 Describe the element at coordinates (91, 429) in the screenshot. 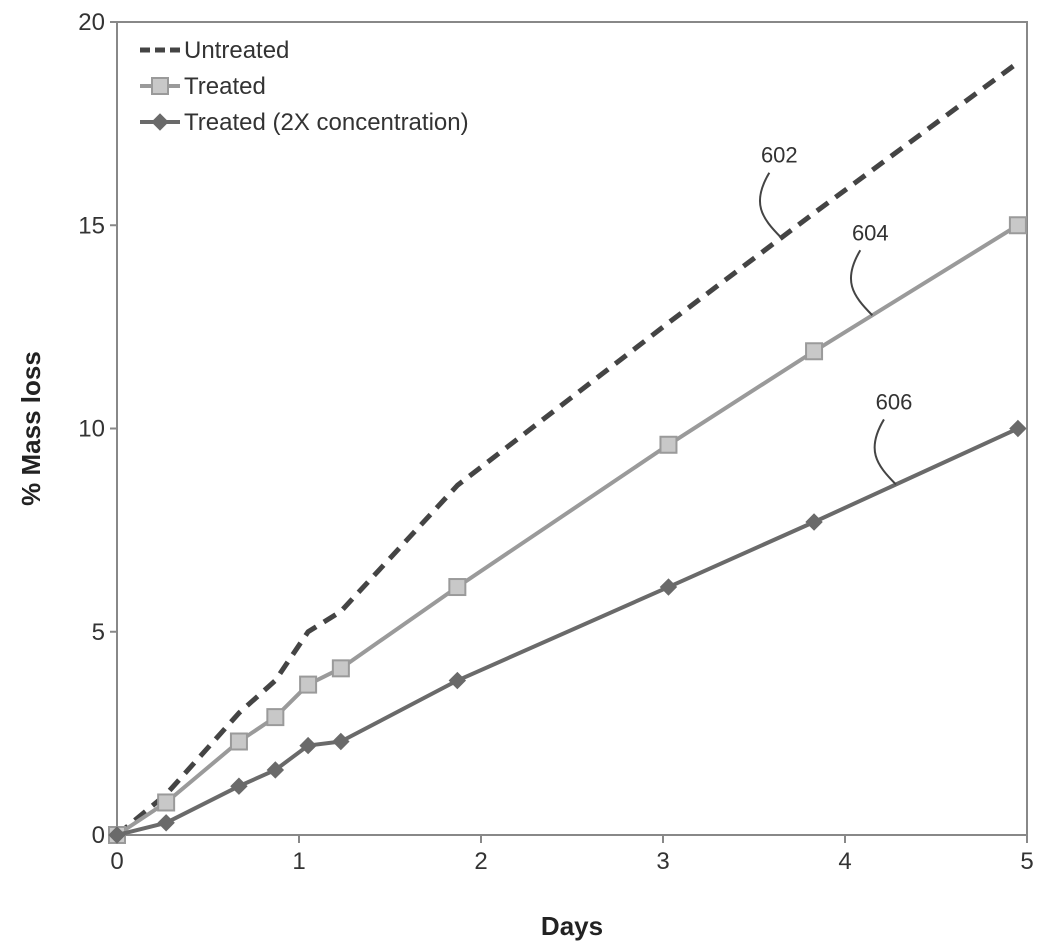

I see `y-tick-label: 10` at that location.